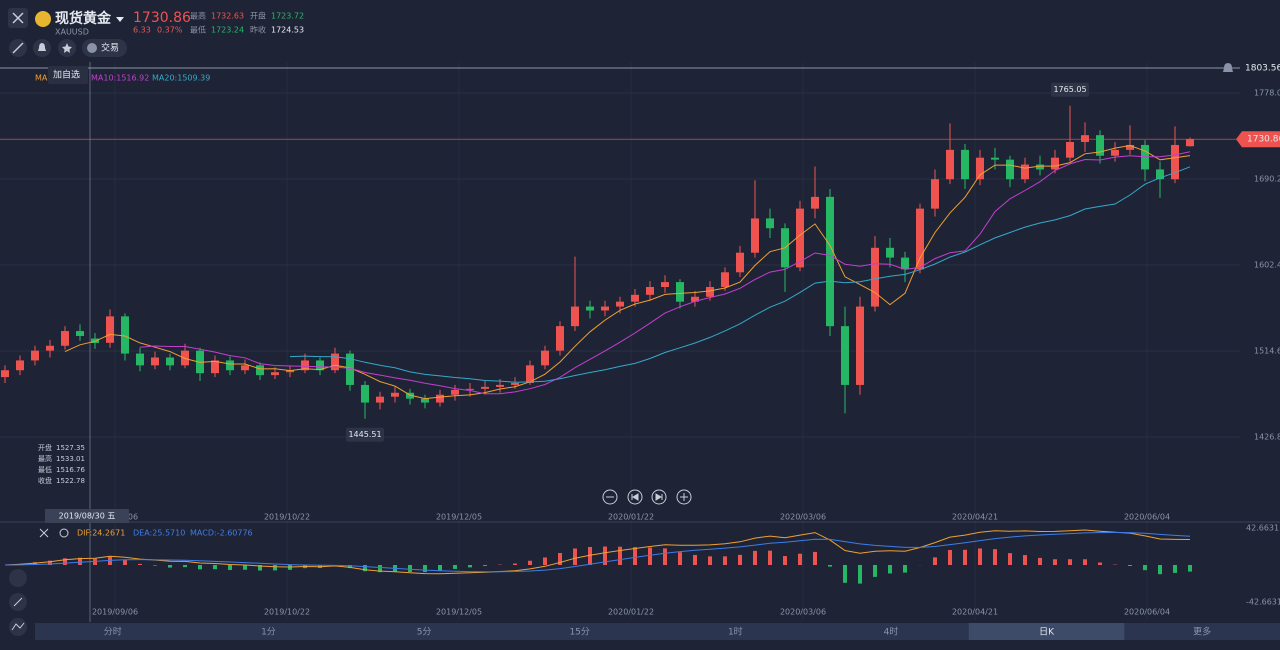  Describe the element at coordinates (459, 517) in the screenshot. I see `x-tick-label: 2019/12/05` at that location.